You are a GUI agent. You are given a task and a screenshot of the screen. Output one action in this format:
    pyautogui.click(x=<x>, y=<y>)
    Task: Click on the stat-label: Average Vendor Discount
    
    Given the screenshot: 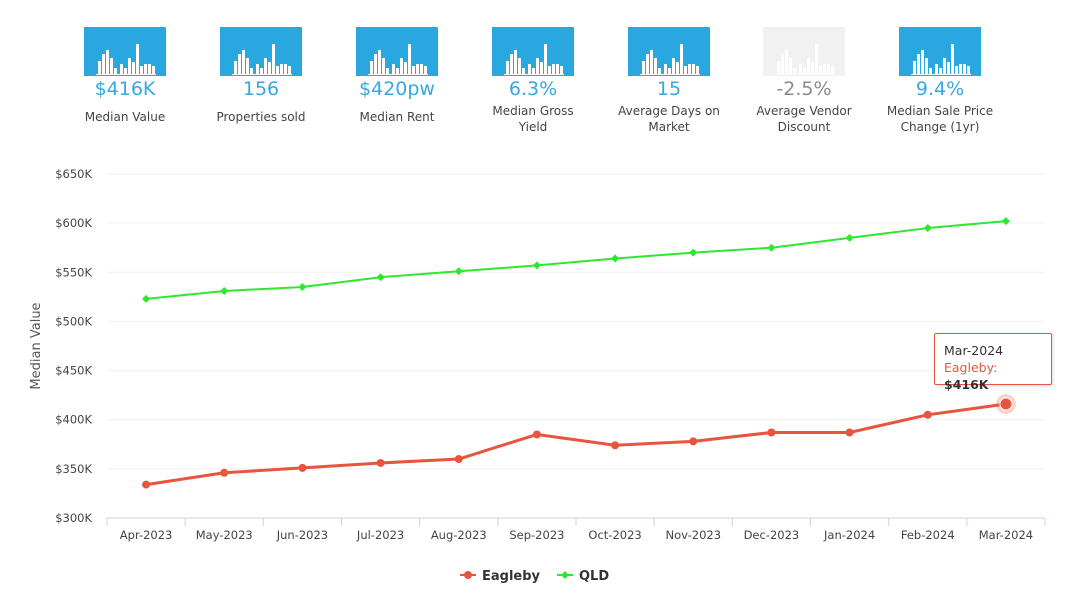 What is the action you would take?
    pyautogui.click(x=804, y=119)
    